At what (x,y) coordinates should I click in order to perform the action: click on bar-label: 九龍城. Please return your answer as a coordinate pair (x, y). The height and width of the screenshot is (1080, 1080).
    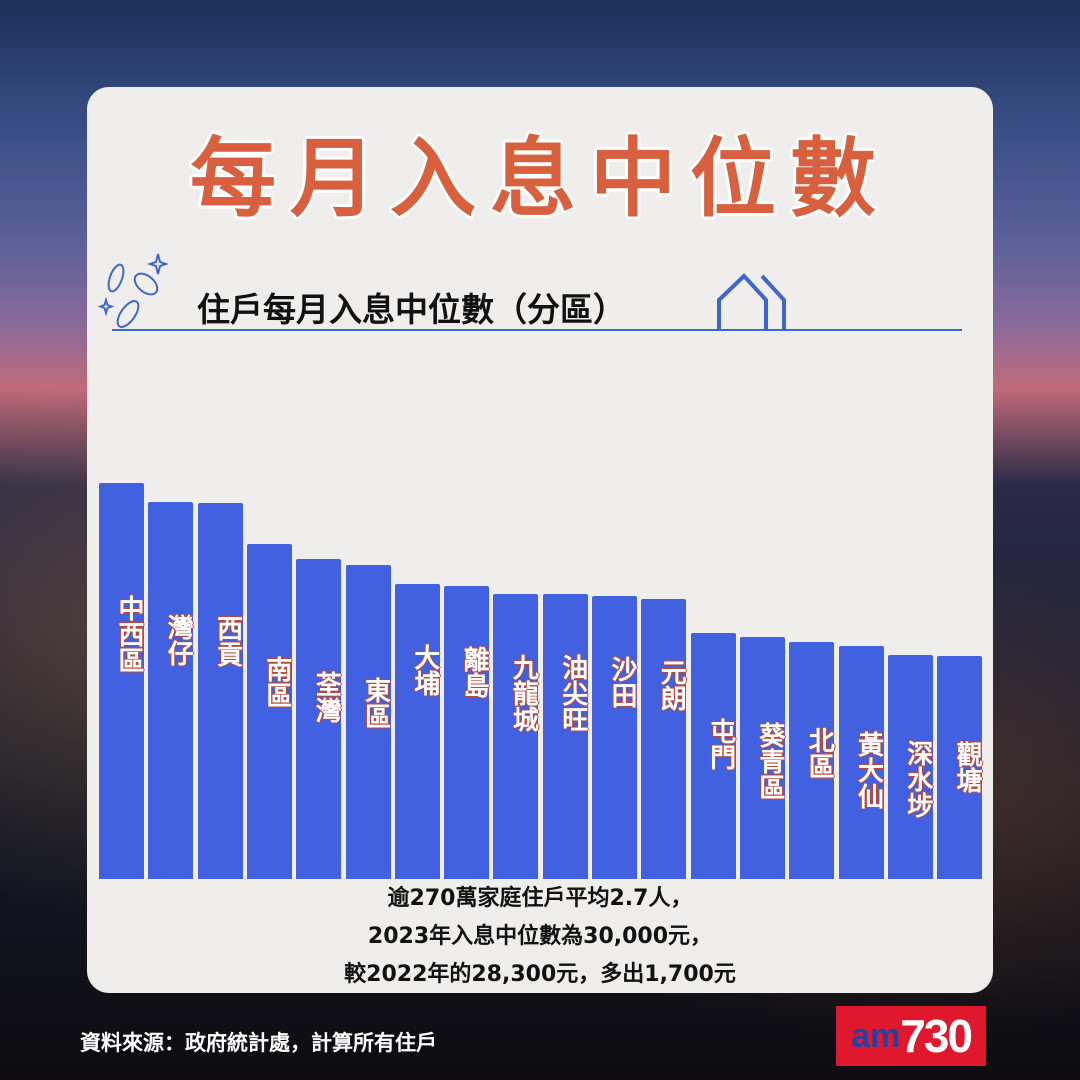
    Looking at the image, I should click on (523, 693).